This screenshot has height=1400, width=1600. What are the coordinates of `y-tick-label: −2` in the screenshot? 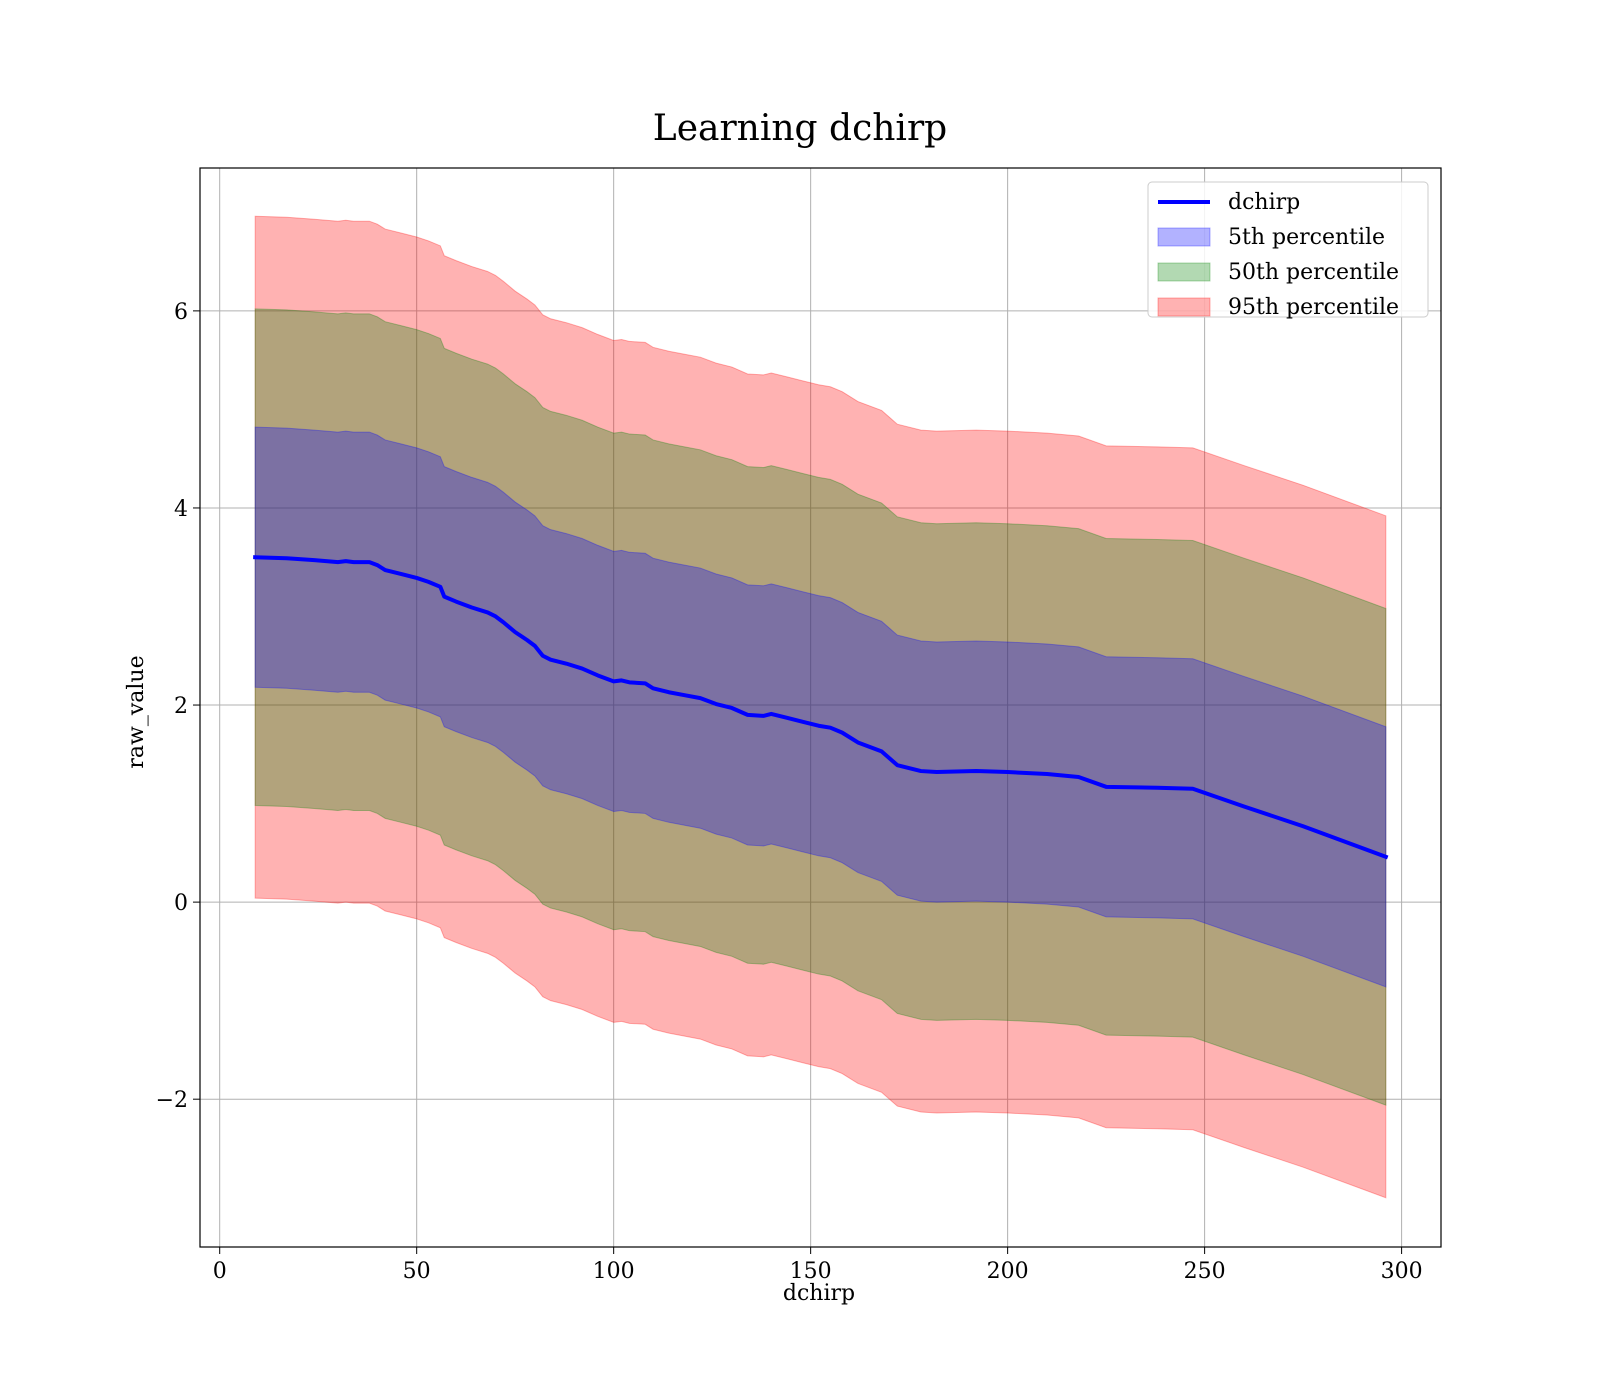 It's located at (172, 1100).